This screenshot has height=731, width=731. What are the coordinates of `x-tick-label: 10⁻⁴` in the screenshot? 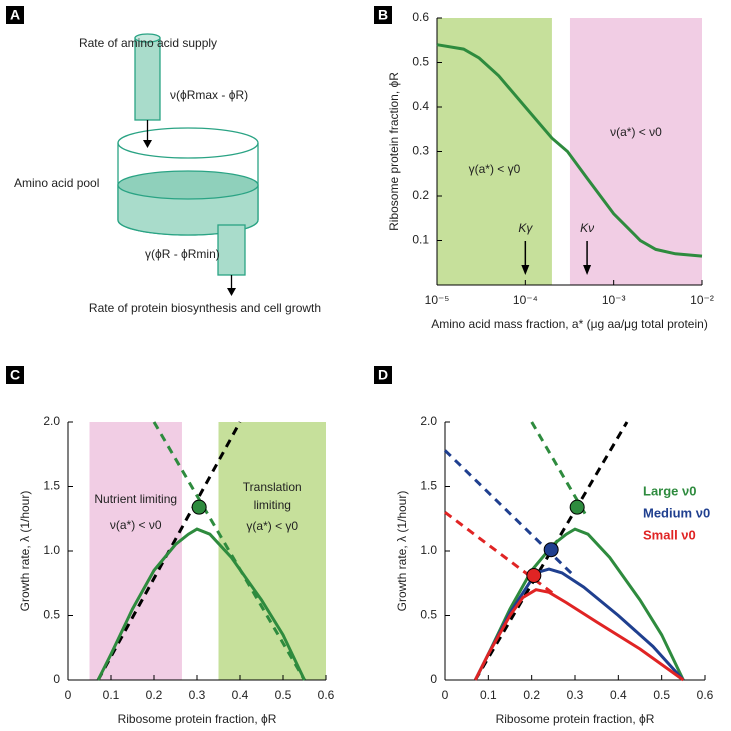 It's located at (525, 300).